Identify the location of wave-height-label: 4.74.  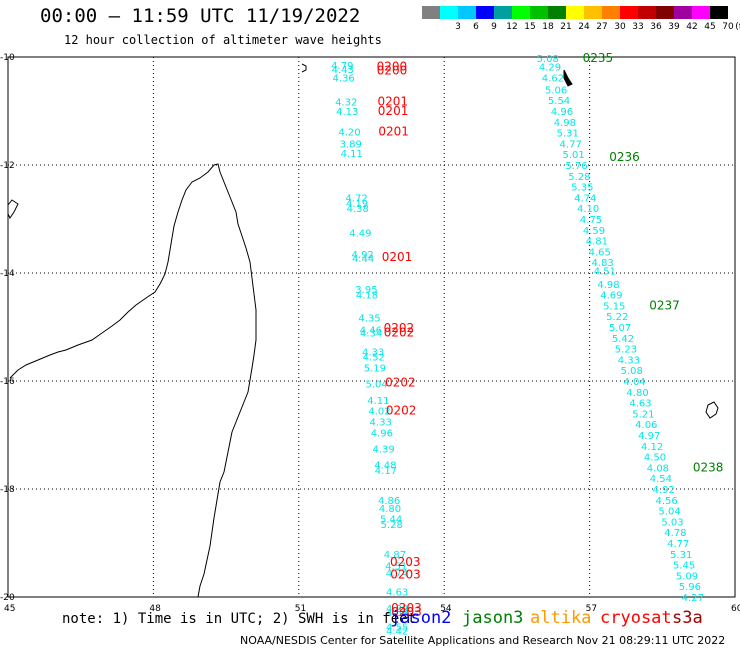
(397, 574).